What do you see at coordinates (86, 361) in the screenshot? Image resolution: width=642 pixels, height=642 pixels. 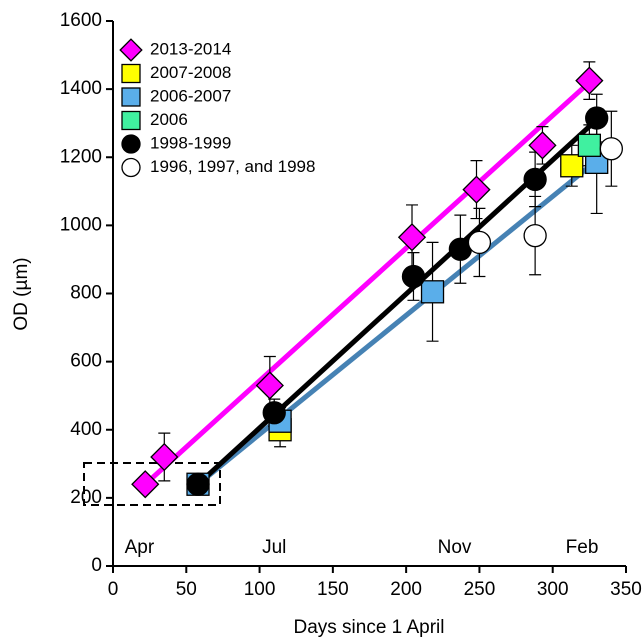 I see `y-tick-label: 600` at bounding box center [86, 361].